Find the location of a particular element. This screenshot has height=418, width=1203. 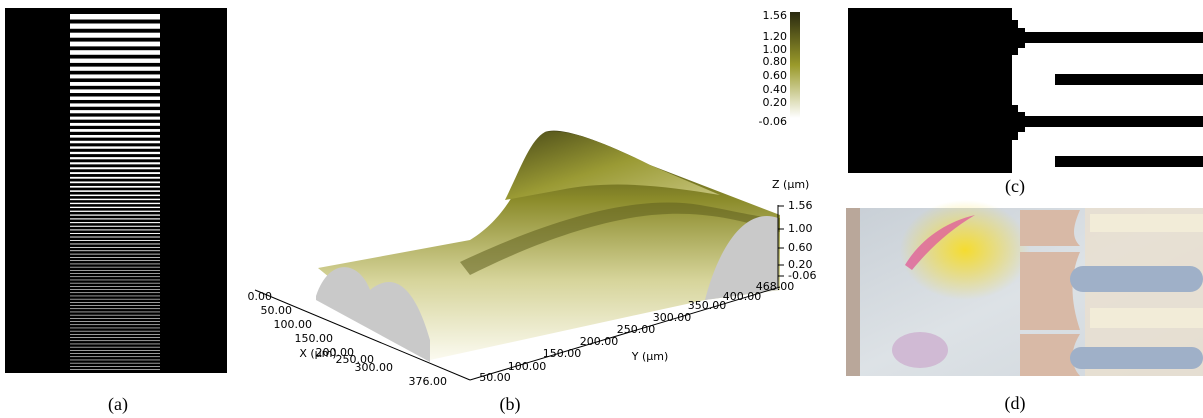

colorbar-tick-label: 1.20 is located at coordinates (775, 36).